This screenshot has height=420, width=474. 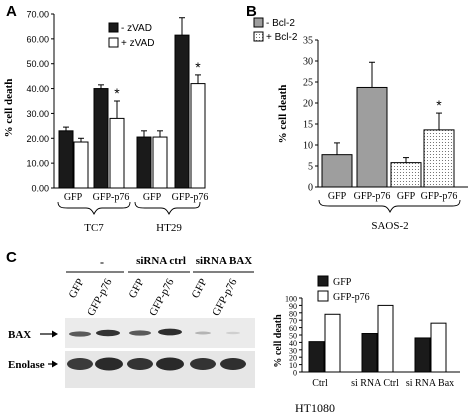 I want to click on panel-a-bars: **, so click(x=132, y=103).